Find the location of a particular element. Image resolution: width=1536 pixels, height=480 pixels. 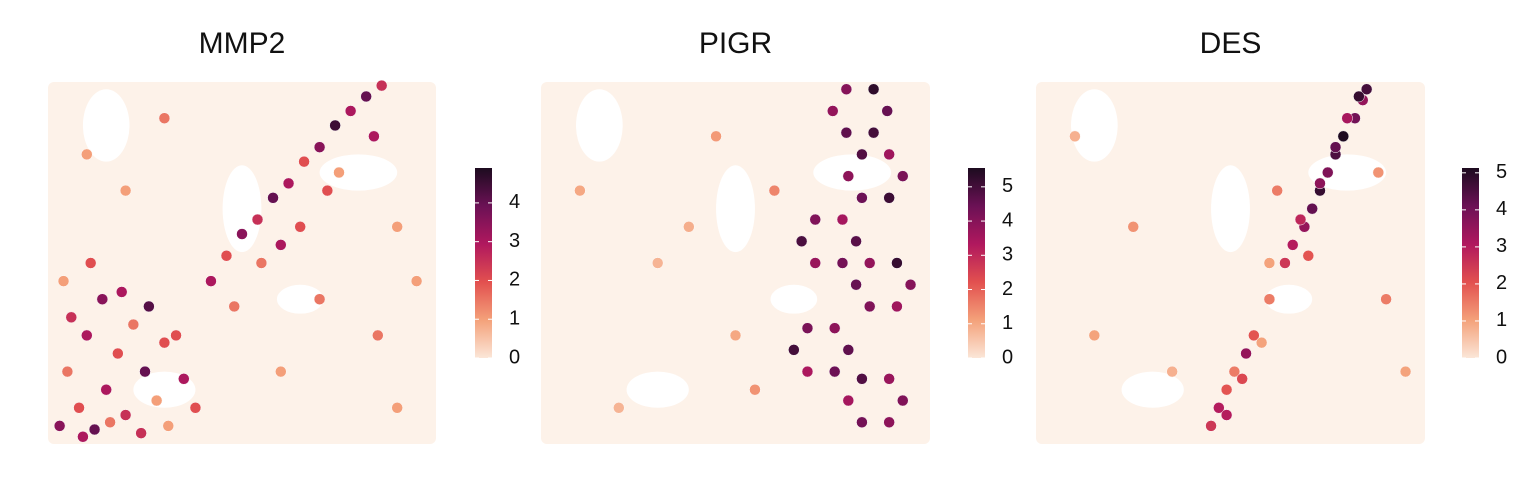

colorbar-tick-label: 1 is located at coordinates (1501, 320).